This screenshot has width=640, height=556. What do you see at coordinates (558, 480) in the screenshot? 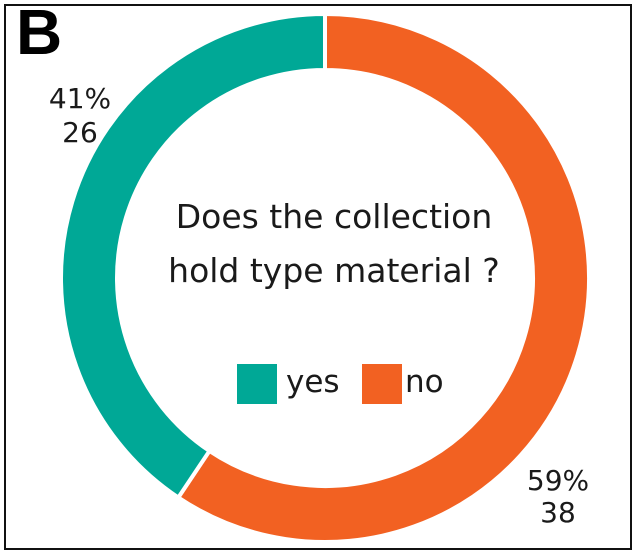
I see `no-percent-label: 59%` at bounding box center [558, 480].